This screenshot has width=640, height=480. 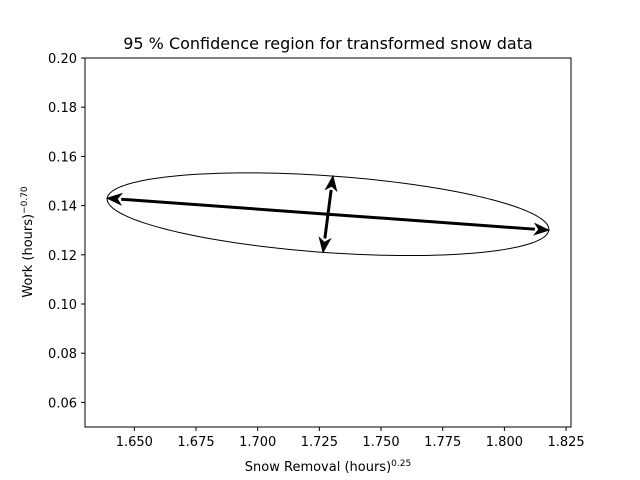 What do you see at coordinates (401, 464) in the screenshot?
I see `x-axis-label-exponent: 0.25` at bounding box center [401, 464].